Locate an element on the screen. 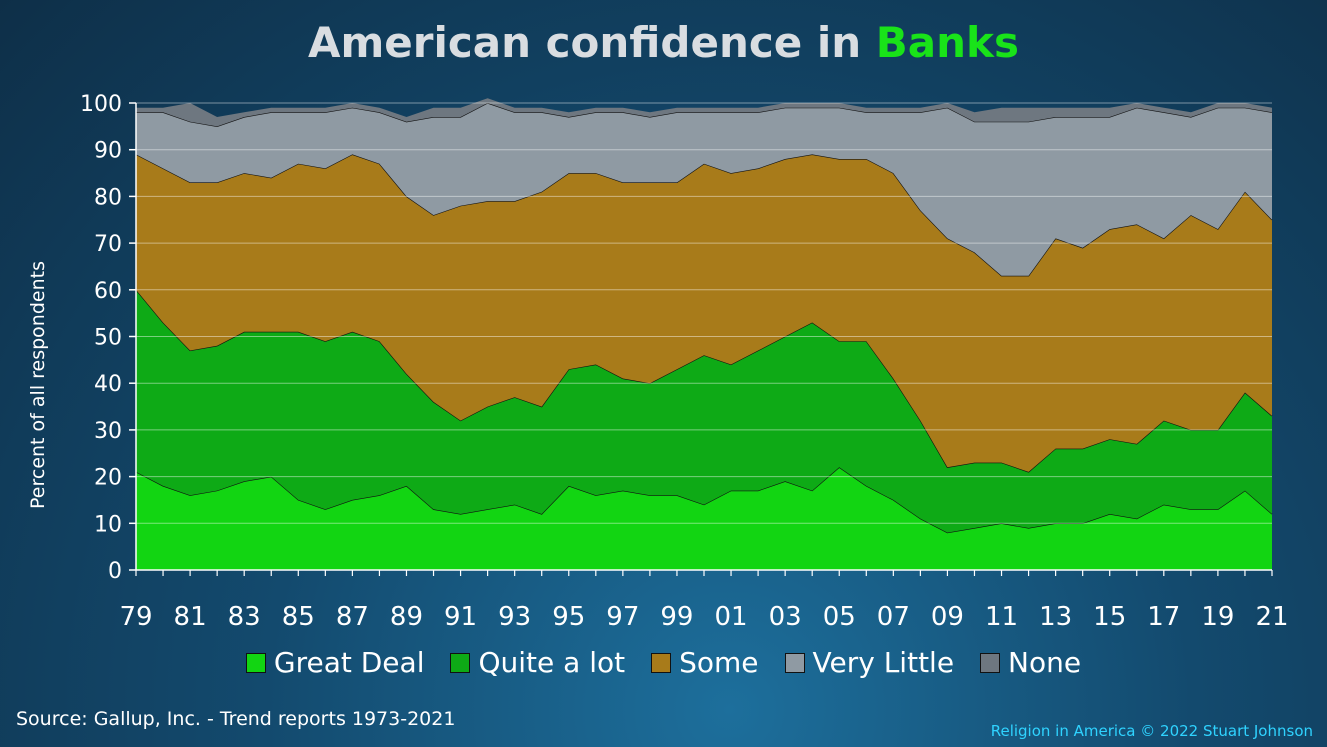  legend-label: Quite a lot is located at coordinates (552, 662).